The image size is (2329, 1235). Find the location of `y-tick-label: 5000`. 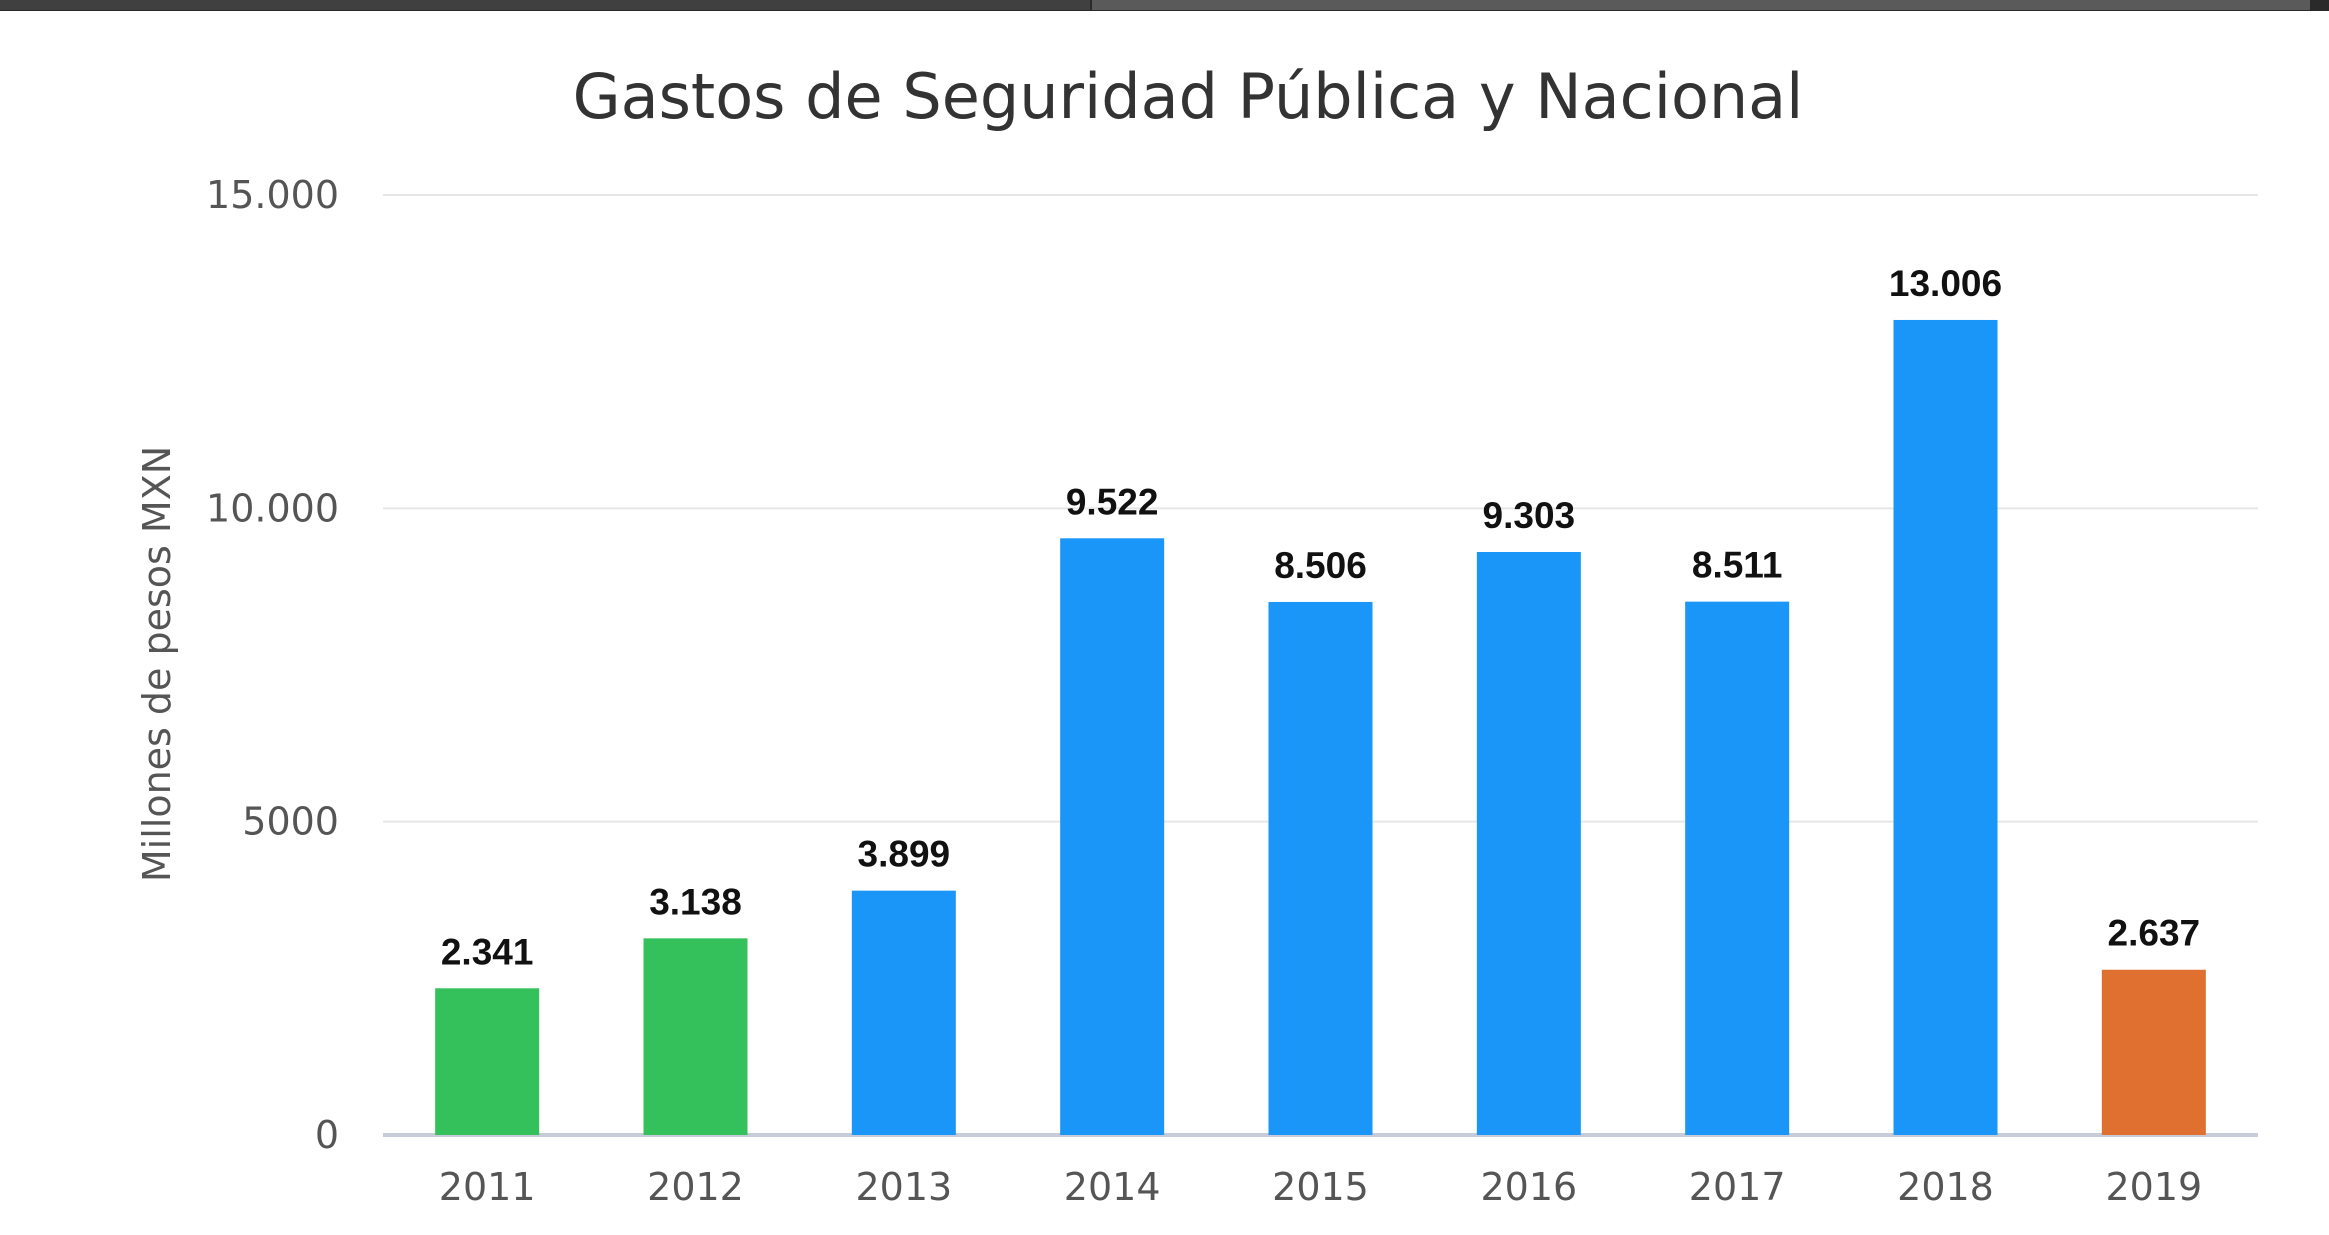

y-tick-label: 5000 is located at coordinates (290, 822).